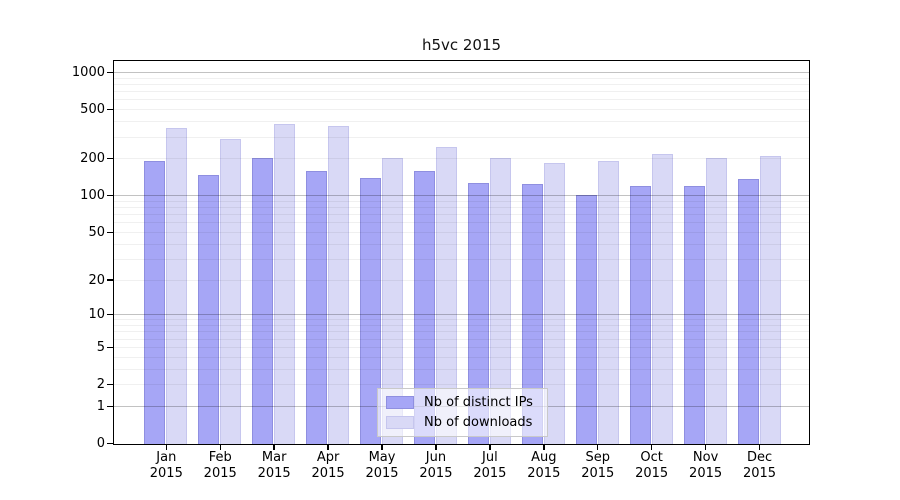  Describe the element at coordinates (759, 447) in the screenshot. I see `x-tick-mark-dec` at that location.